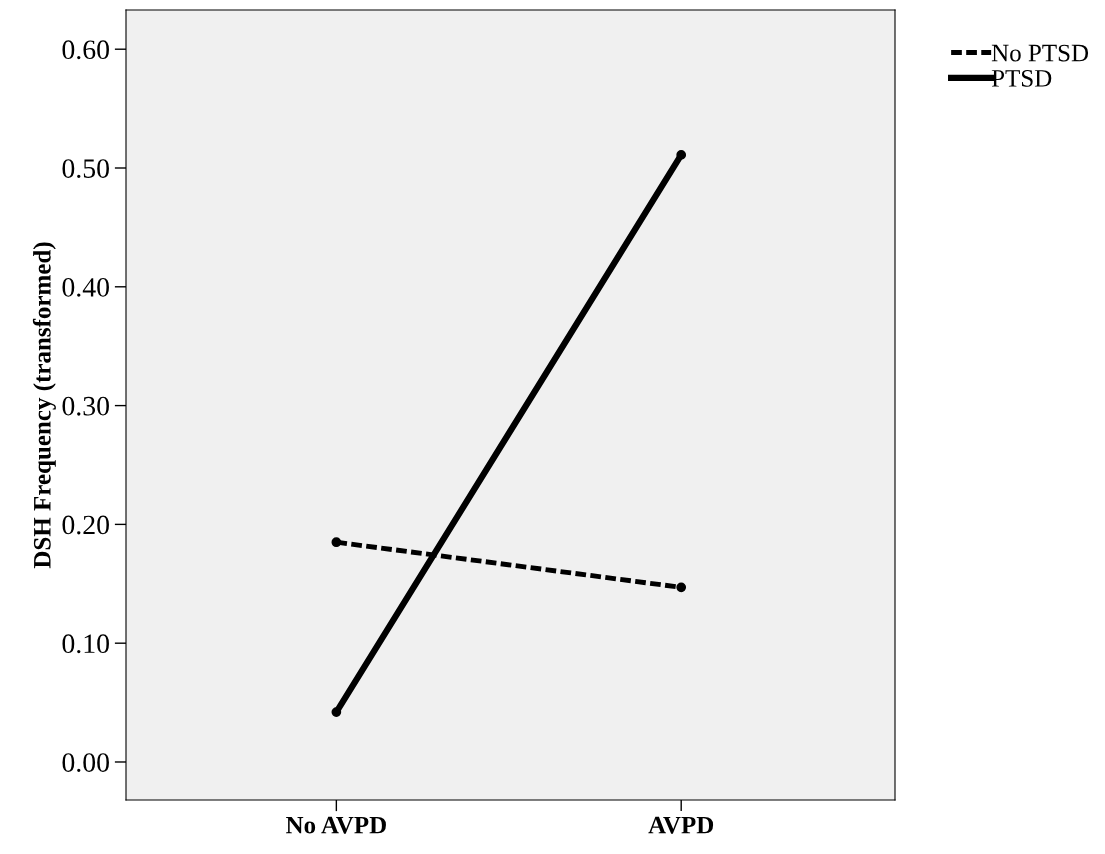  What do you see at coordinates (85, 50) in the screenshot?
I see `y-tick-label: 0.60` at bounding box center [85, 50].